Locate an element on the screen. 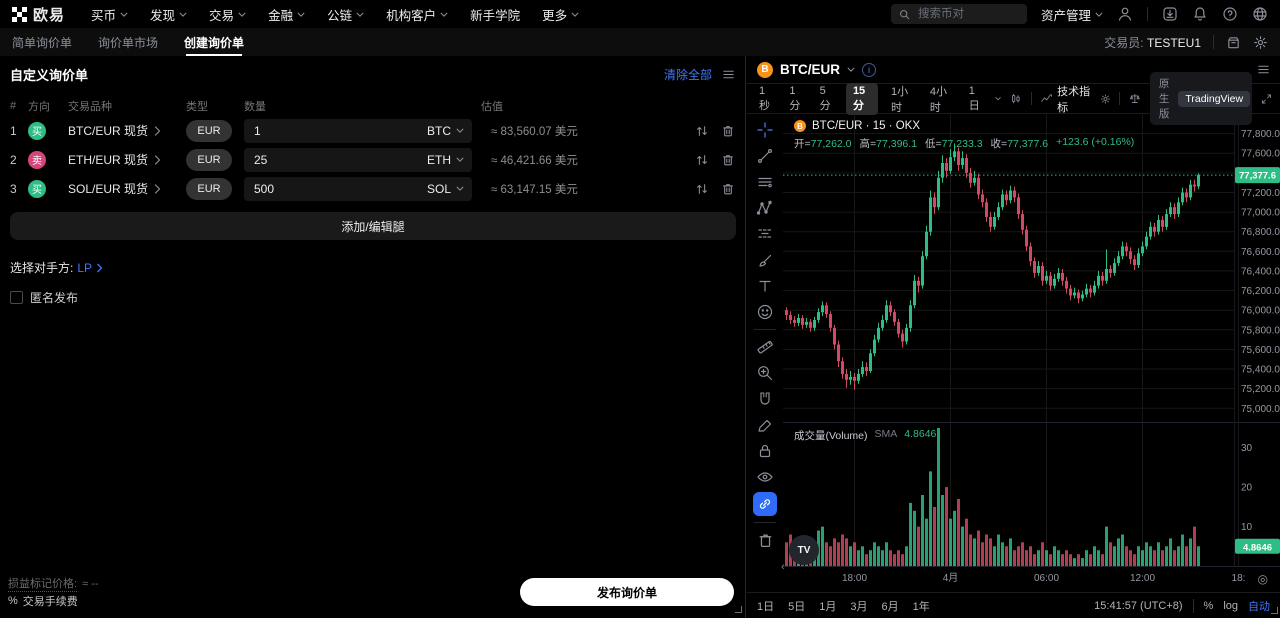 The width and height of the screenshot is (1280, 618). tf-1h: 1小时 is located at coordinates (900, 99).